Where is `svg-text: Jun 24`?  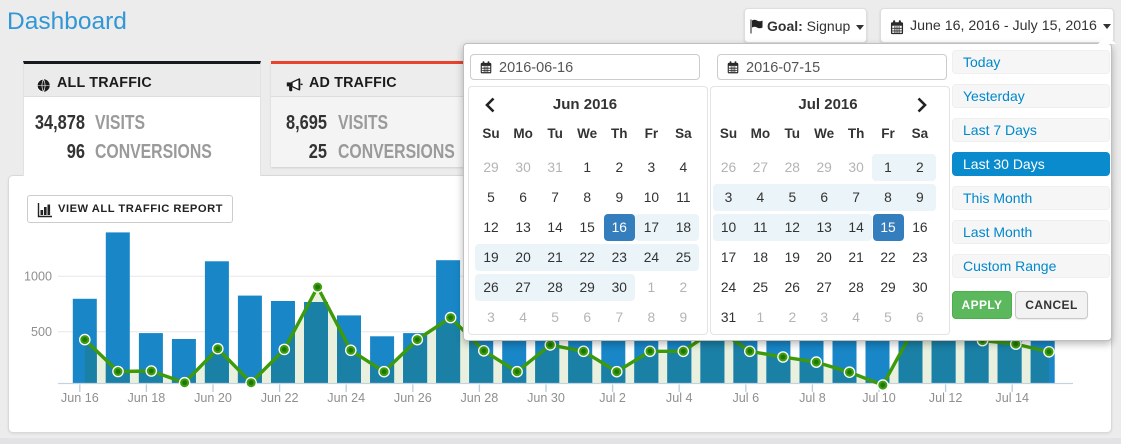 svg-text: Jun 24 is located at coordinates (346, 398).